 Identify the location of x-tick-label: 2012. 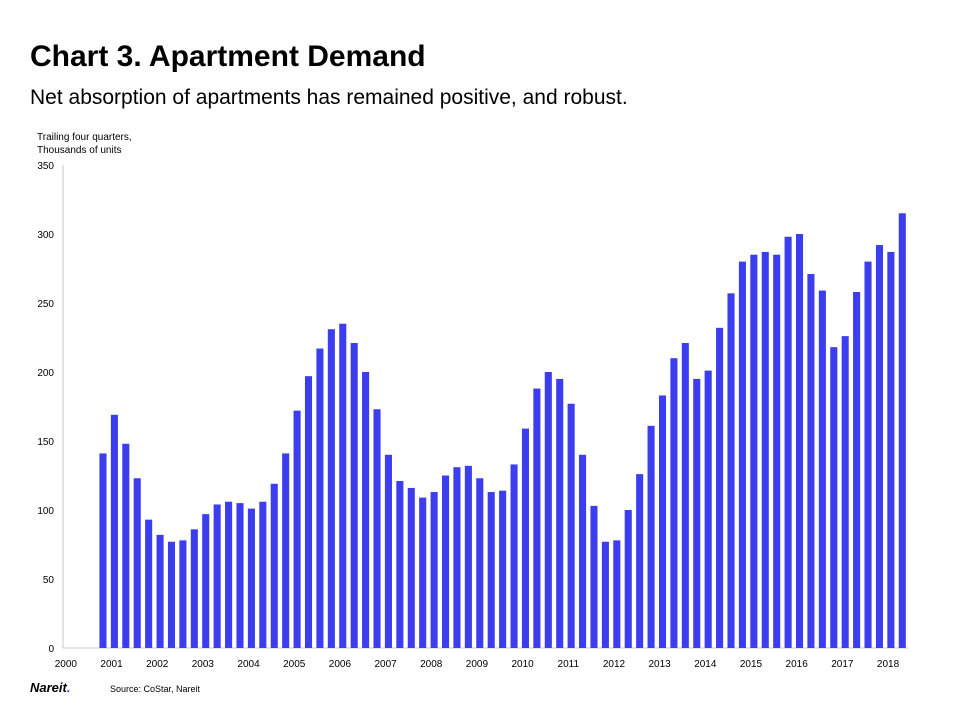
(614, 664).